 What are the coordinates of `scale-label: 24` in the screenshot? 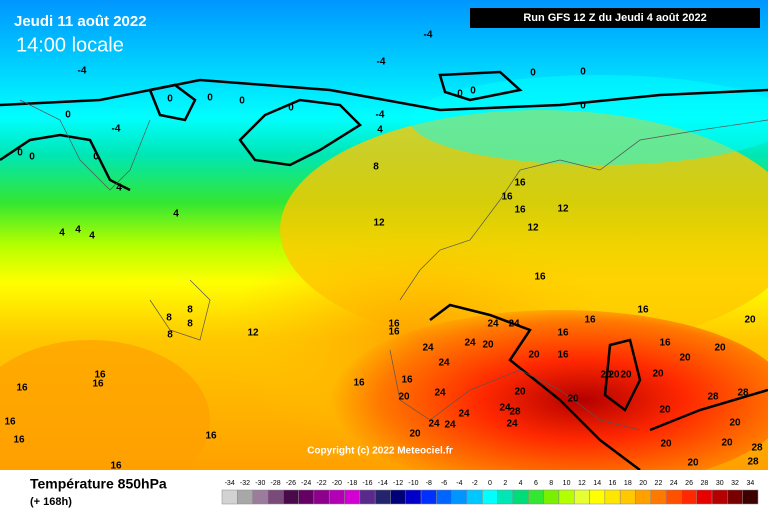 It's located at (674, 483).